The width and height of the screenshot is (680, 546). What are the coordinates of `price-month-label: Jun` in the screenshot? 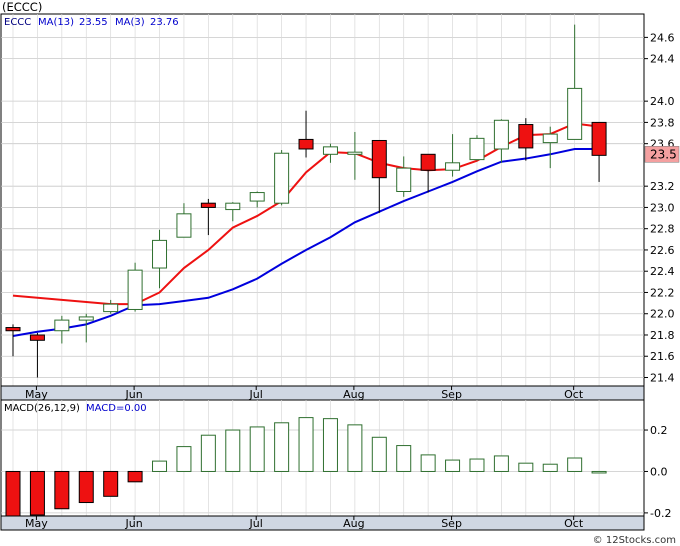 It's located at (134, 394).